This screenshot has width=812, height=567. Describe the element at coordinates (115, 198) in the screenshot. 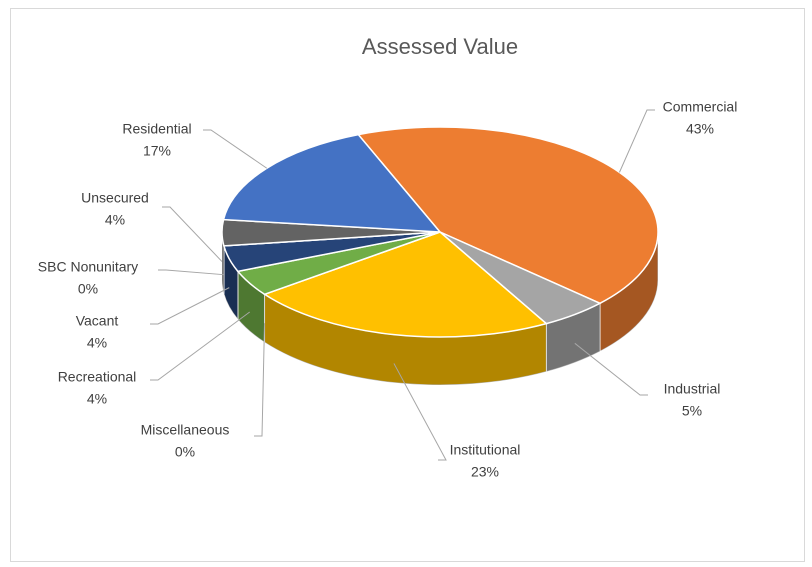

I see `data-label-name: Unsecured` at that location.